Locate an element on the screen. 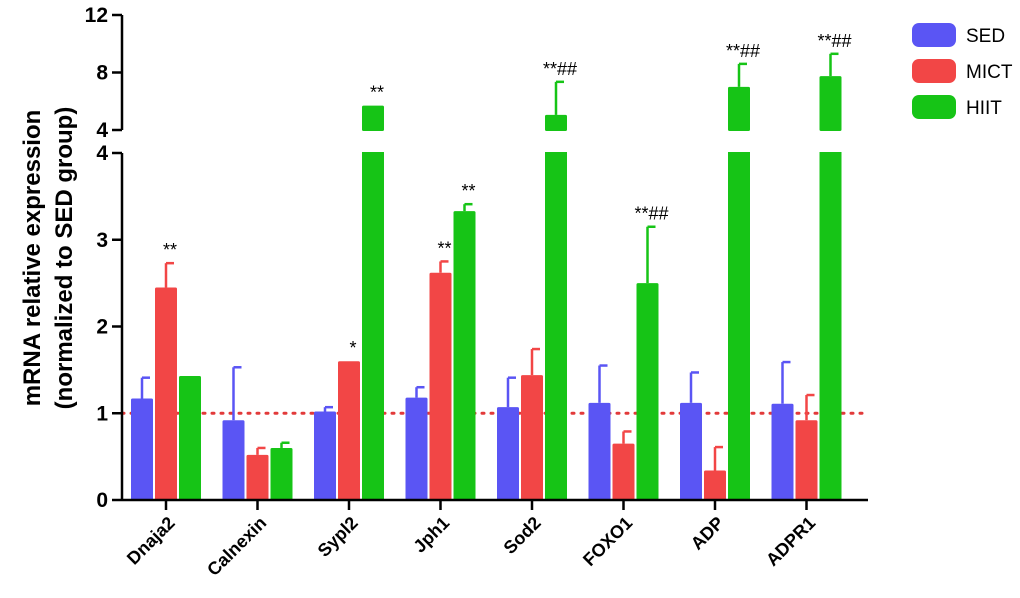 The height and width of the screenshot is (598, 1020). bar-group-foxo1-hiit is located at coordinates (647, 362).